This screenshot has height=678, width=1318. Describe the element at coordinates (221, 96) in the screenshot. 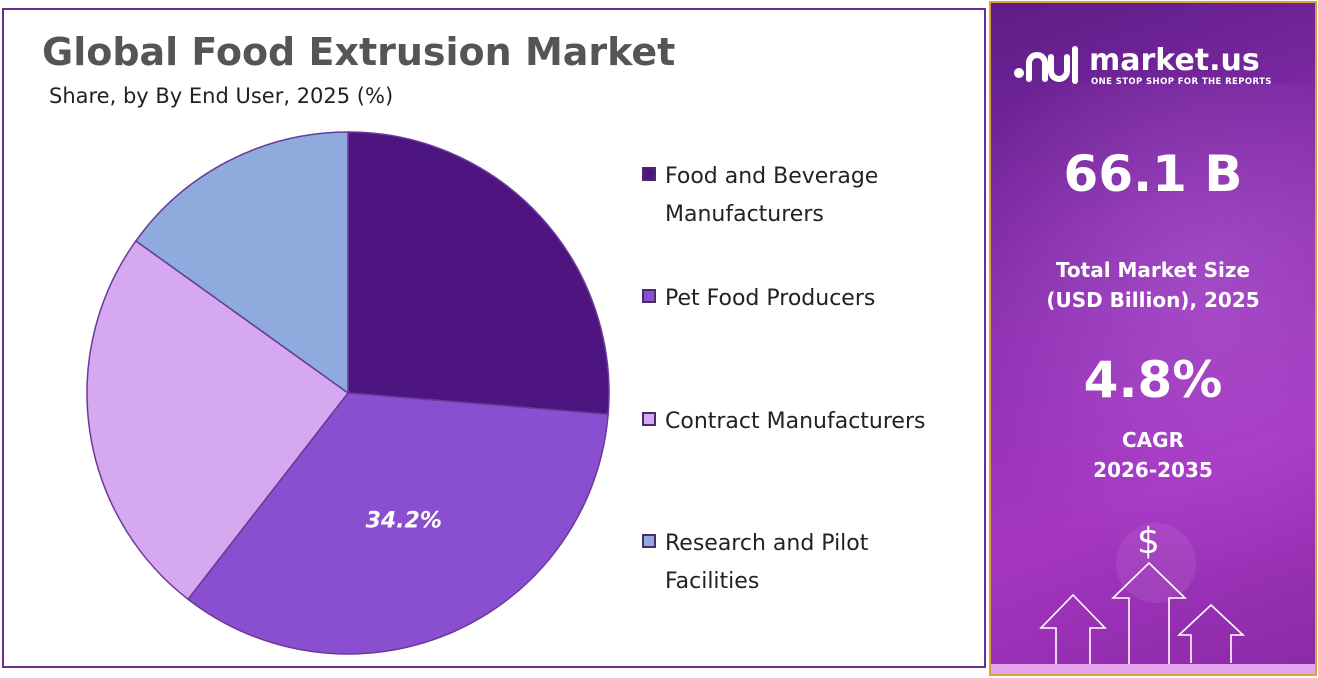

I see `chart-subtitle: Share, by By End User, 2025 (%)` at that location.